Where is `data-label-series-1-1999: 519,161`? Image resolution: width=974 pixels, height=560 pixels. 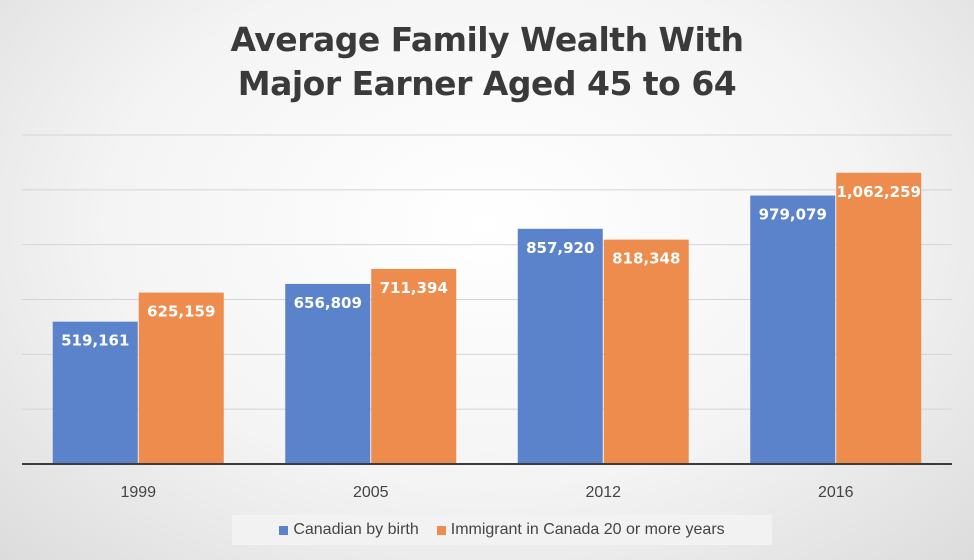 data-label-series-1-1999: 519,161 is located at coordinates (95, 341).